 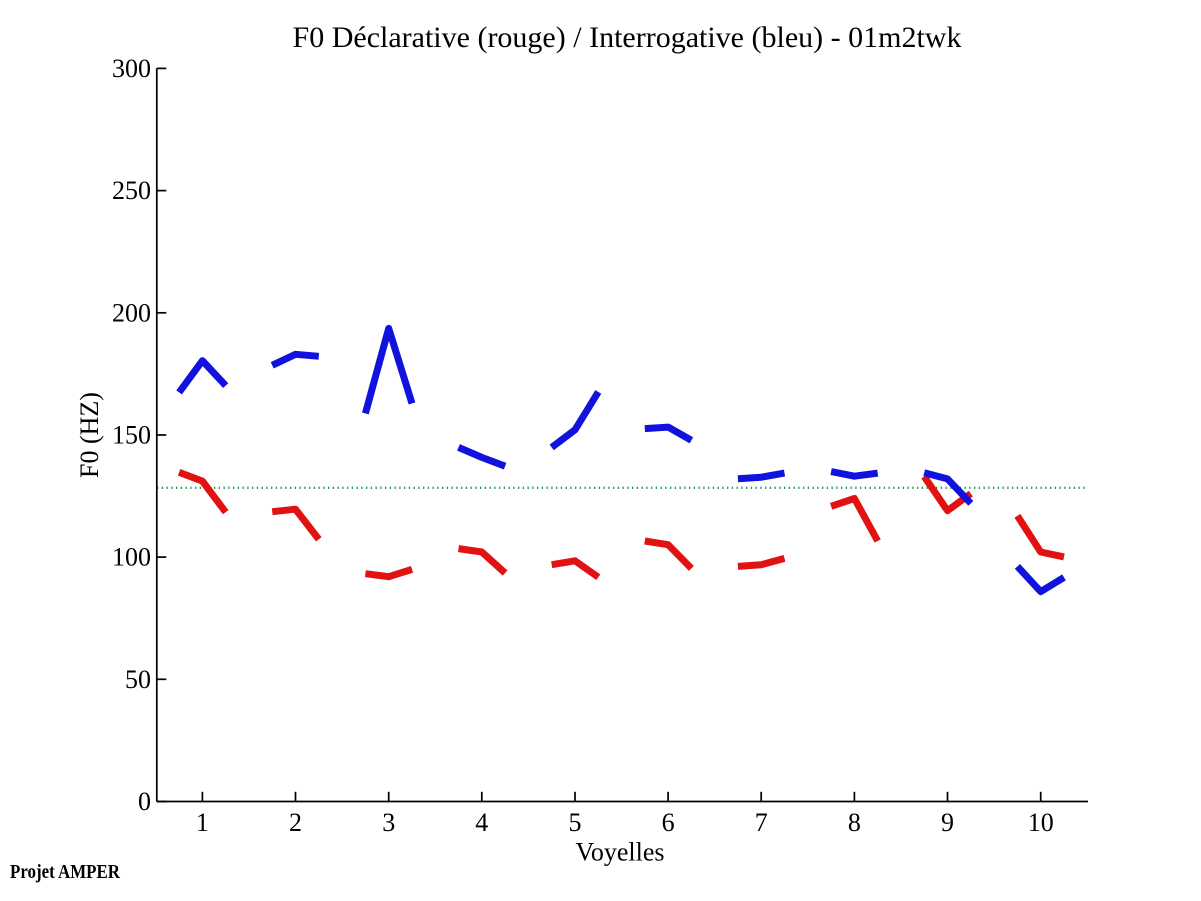 I want to click on svg-text: 4, so click(x=481, y=822).